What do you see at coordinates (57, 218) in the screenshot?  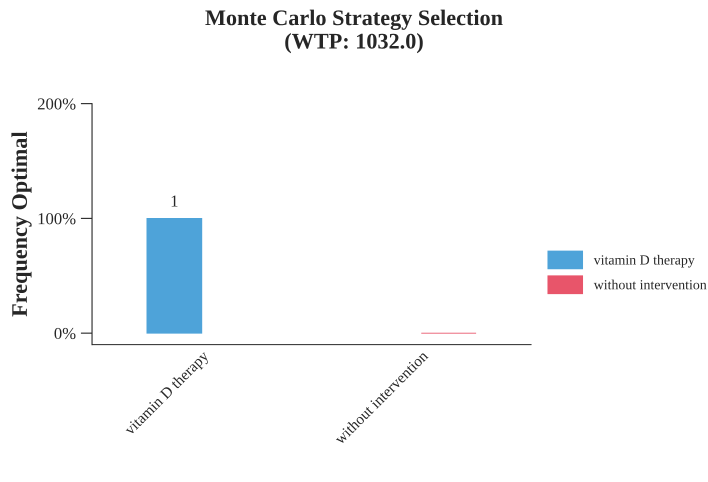 I see `y-tick-label: 100%` at bounding box center [57, 218].